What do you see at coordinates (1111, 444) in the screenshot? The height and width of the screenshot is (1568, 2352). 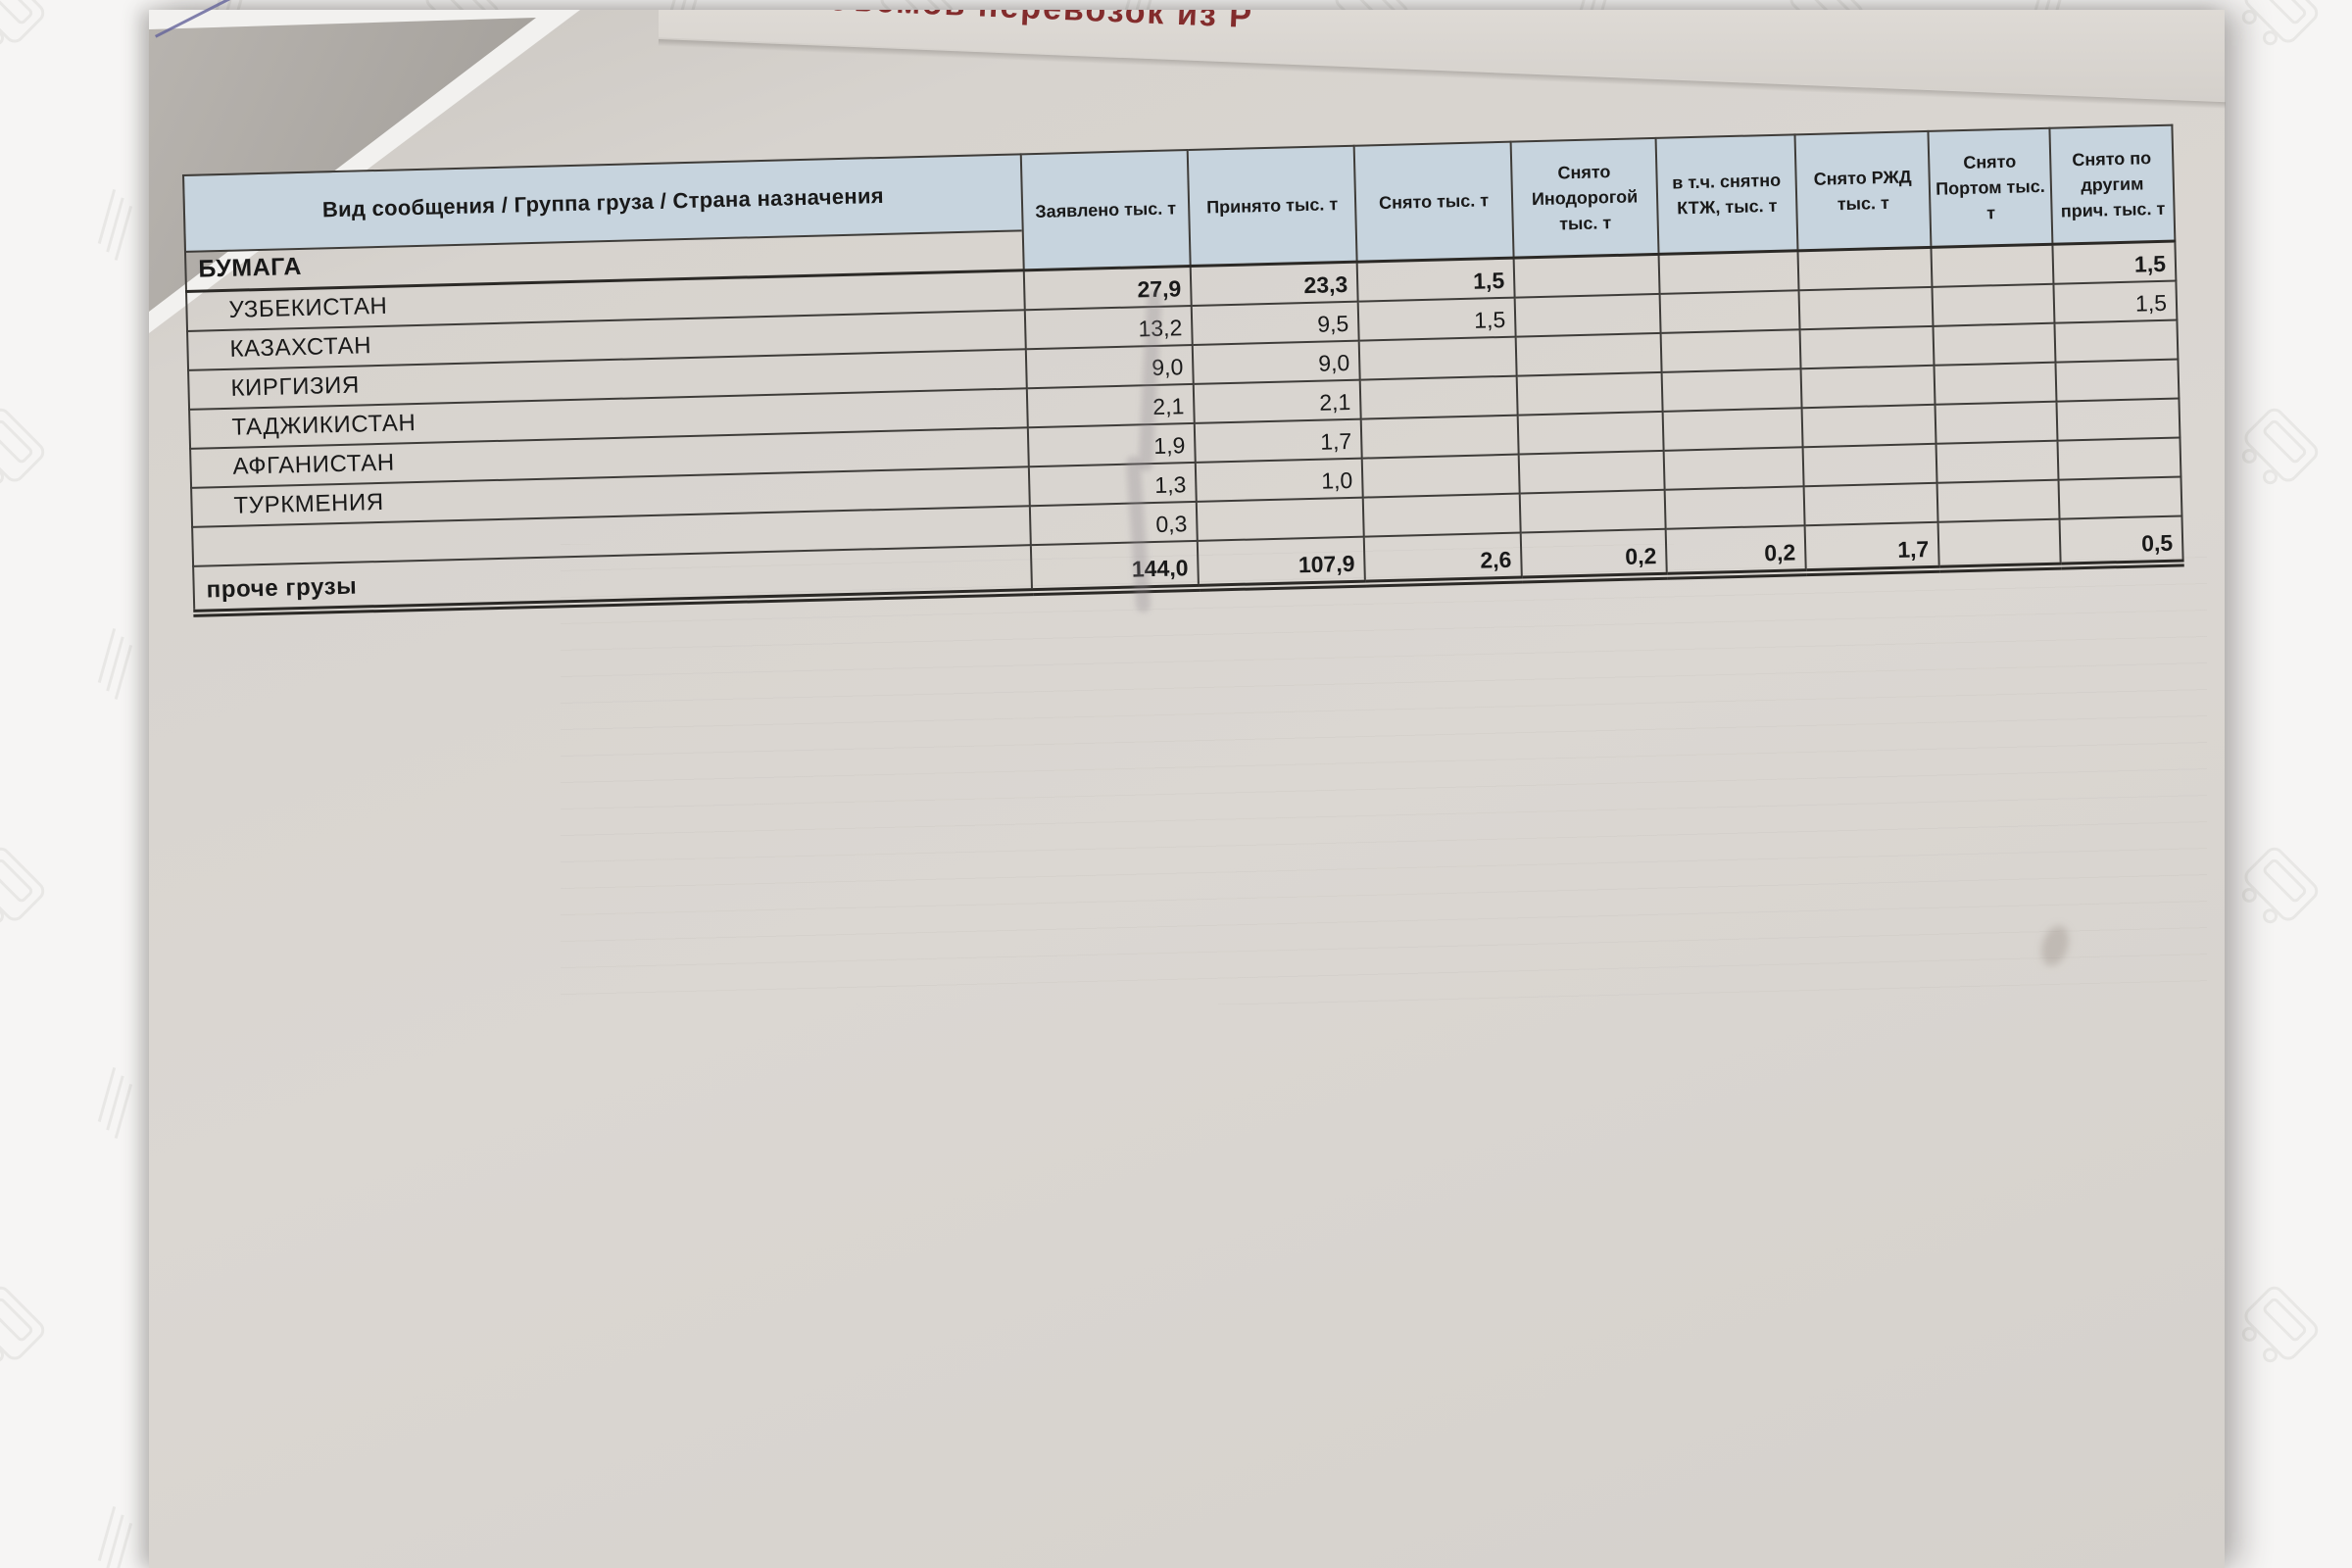 I see `value-cell: 1,9` at bounding box center [1111, 444].